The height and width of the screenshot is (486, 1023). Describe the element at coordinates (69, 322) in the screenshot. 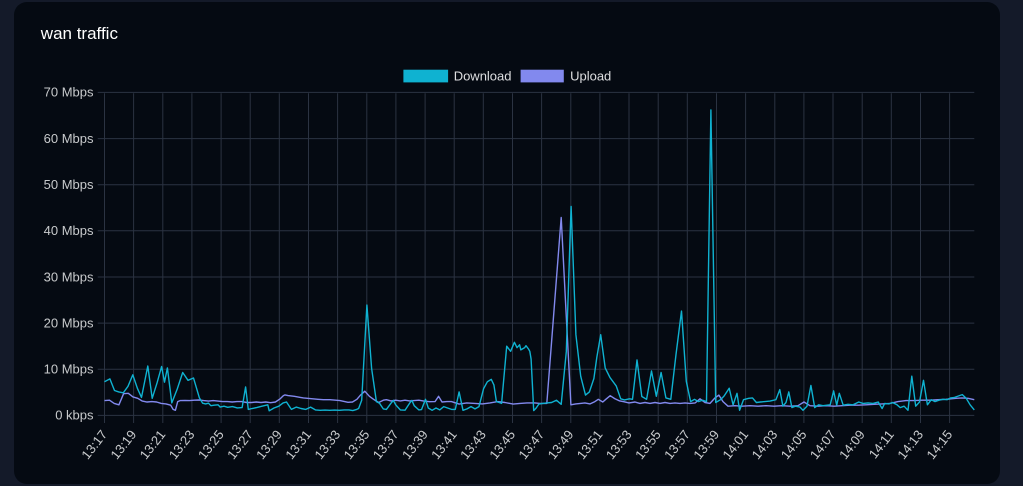

I see `svg-text: 20 Mbps` at that location.